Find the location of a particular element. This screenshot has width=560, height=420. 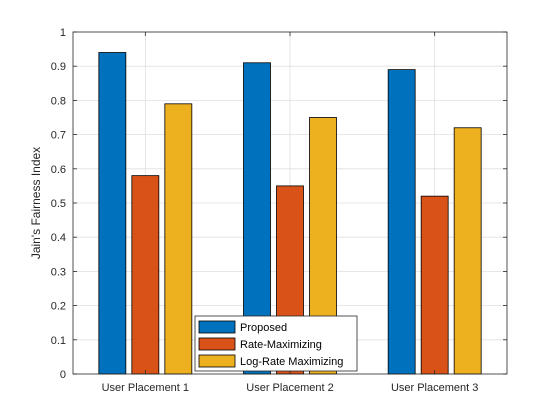

y-tick-label: 0.1 is located at coordinates (58, 341).